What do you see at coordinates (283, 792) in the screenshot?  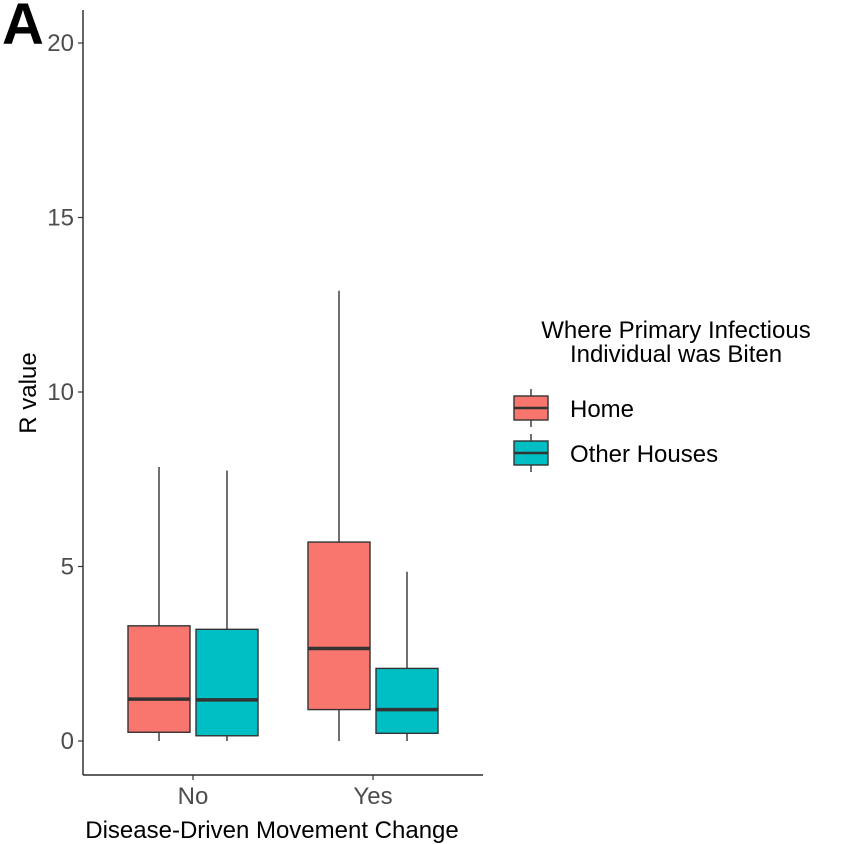 I see `x-axis: No Yes` at bounding box center [283, 792].